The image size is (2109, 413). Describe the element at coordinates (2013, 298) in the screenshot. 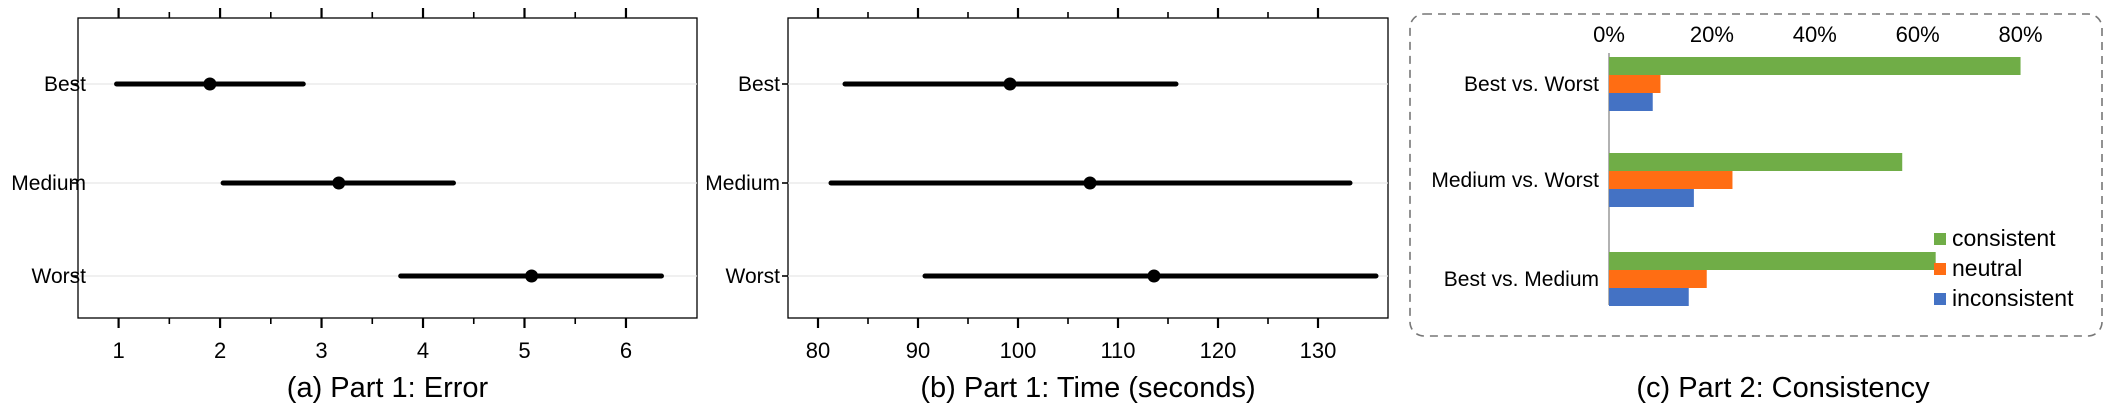

I see `legend-label-inconsistent: inconsistent` at that location.